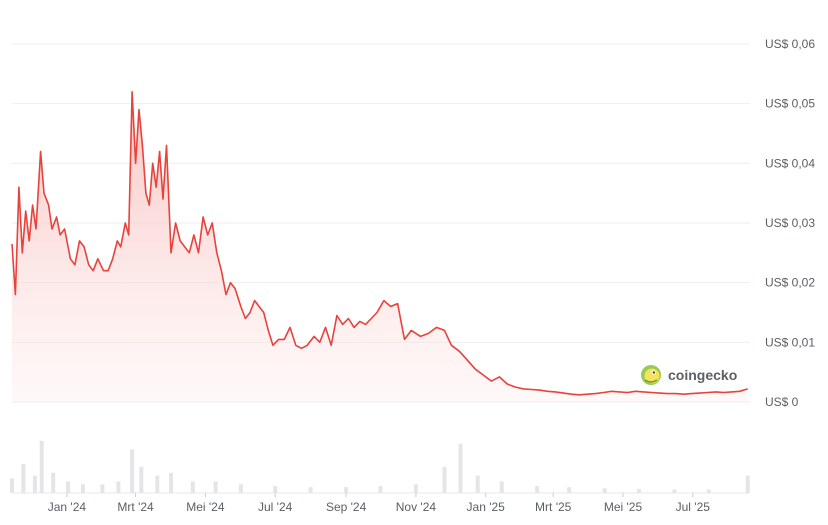 The image size is (828, 525). I want to click on y-tick-label: US$ 0,06, so click(790, 44).